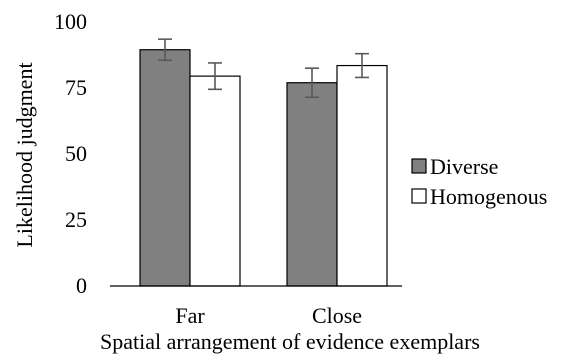 This screenshot has width=586, height=356. Describe the element at coordinates (76, 153) in the screenshot. I see `y-tick-label: 50` at that location.